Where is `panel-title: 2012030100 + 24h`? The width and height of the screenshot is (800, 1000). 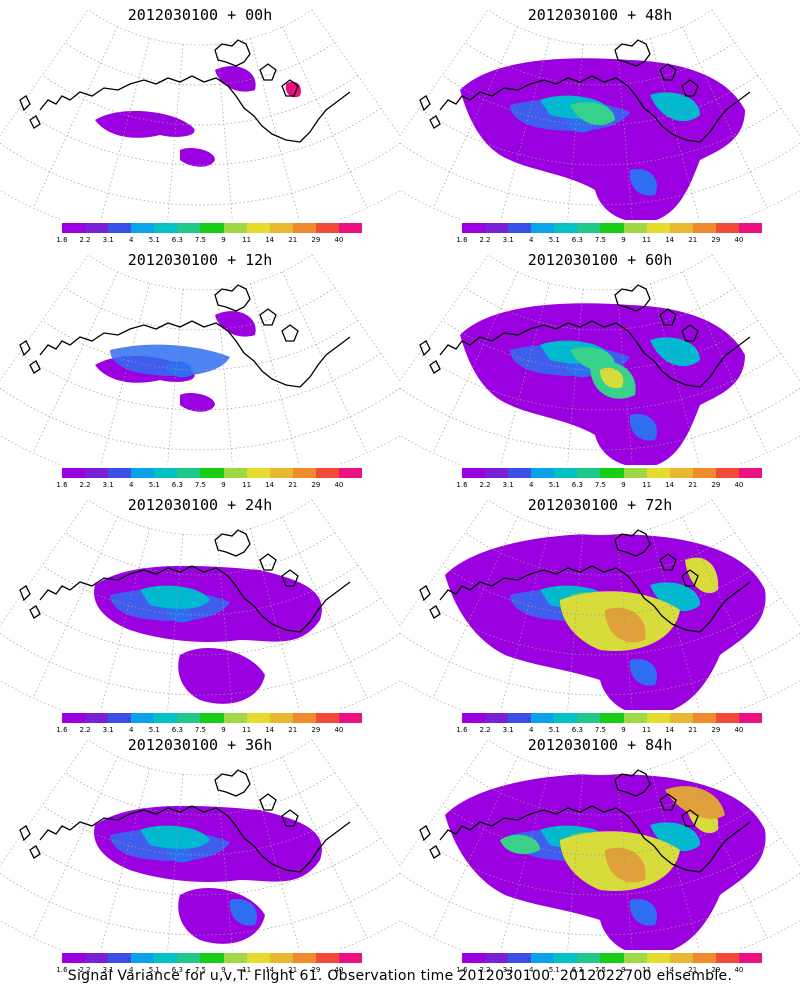 panel-title: 2012030100 + 24h is located at coordinates (200, 505).